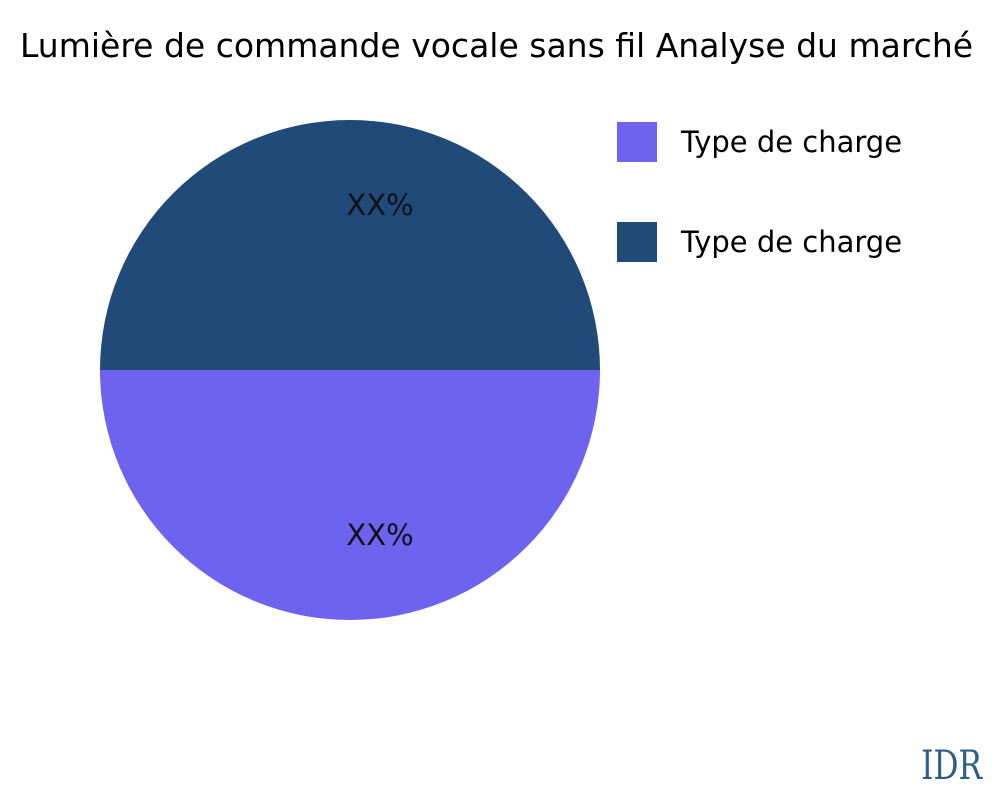 This screenshot has width=1000, height=800. Describe the element at coordinates (637, 242) in the screenshot. I see `legend-swatch-navy` at that location.